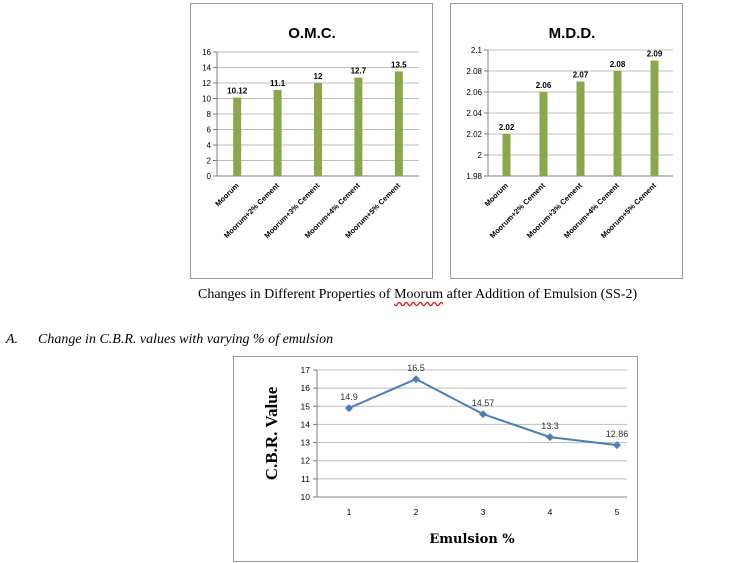 The width and height of the screenshot is (732, 563). I want to click on cbr-y-tick-label: 17, so click(306, 370).